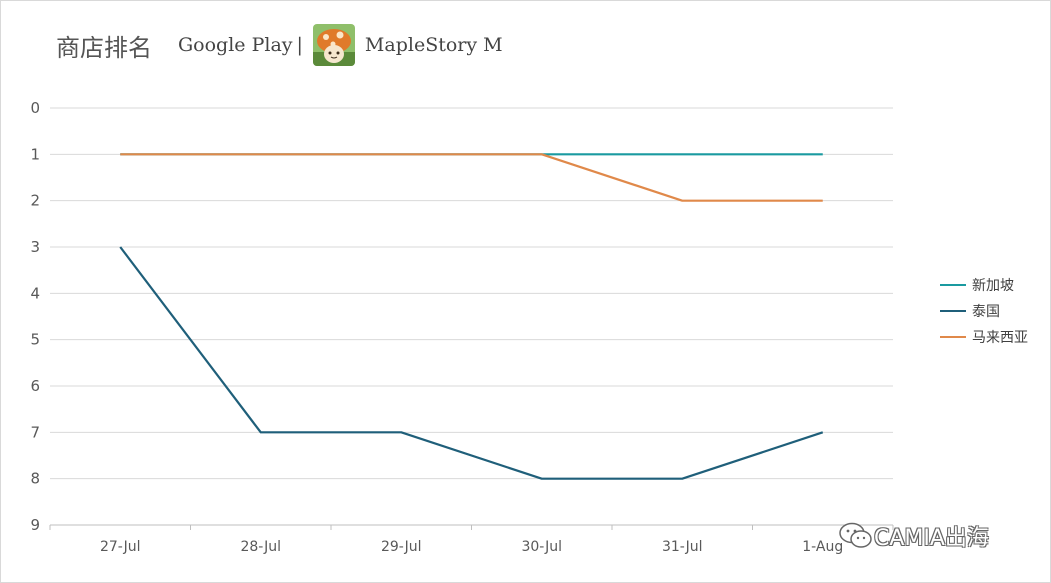 This screenshot has width=1051, height=583. I want to click on watermark-text: CAMIA出海, so click(931, 538).